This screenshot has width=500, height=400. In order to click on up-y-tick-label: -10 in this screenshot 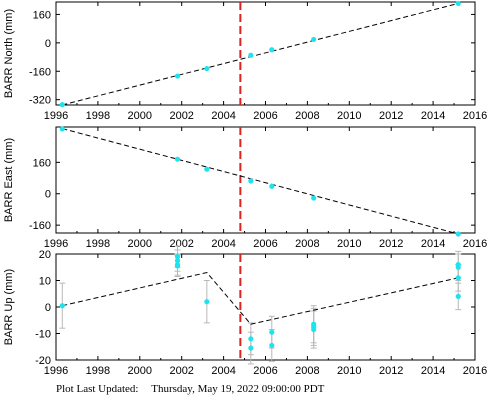, I will do `click(43, 335)`.